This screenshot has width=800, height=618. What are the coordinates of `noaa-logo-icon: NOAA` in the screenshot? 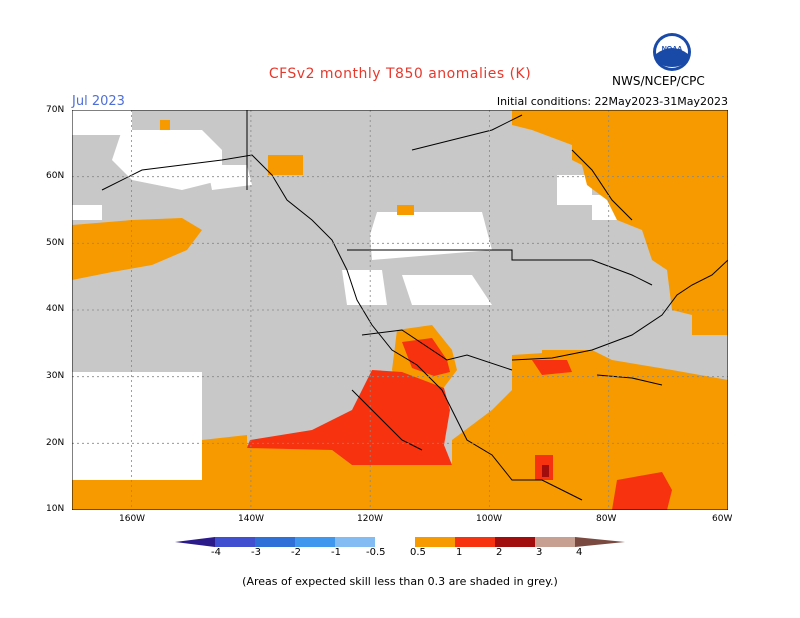 It's located at (672, 52).